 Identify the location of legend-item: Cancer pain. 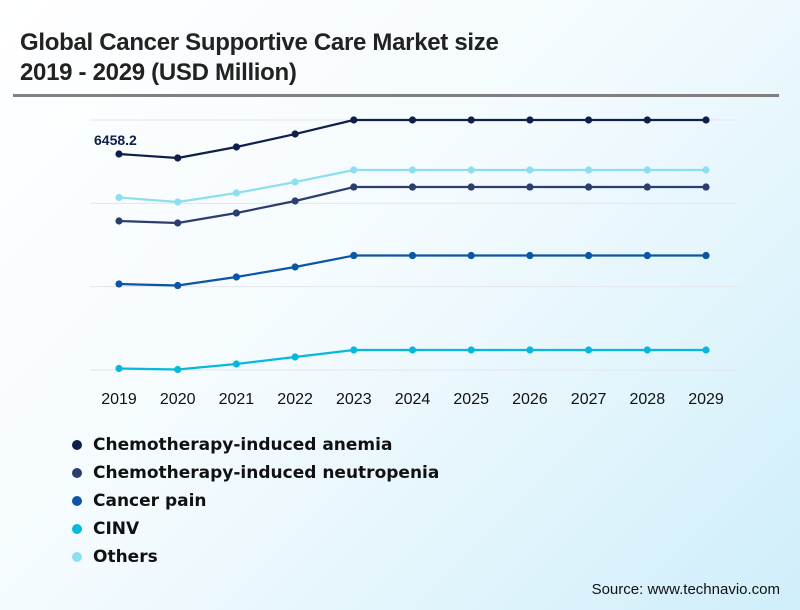
(255, 501).